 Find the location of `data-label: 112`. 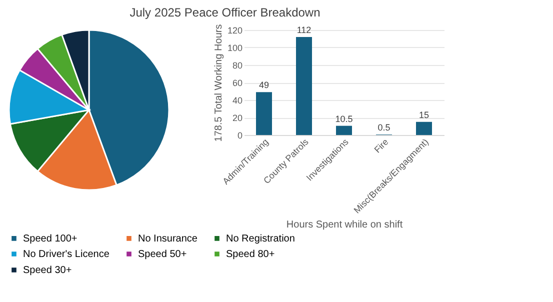

data-label: 112 is located at coordinates (304, 30).